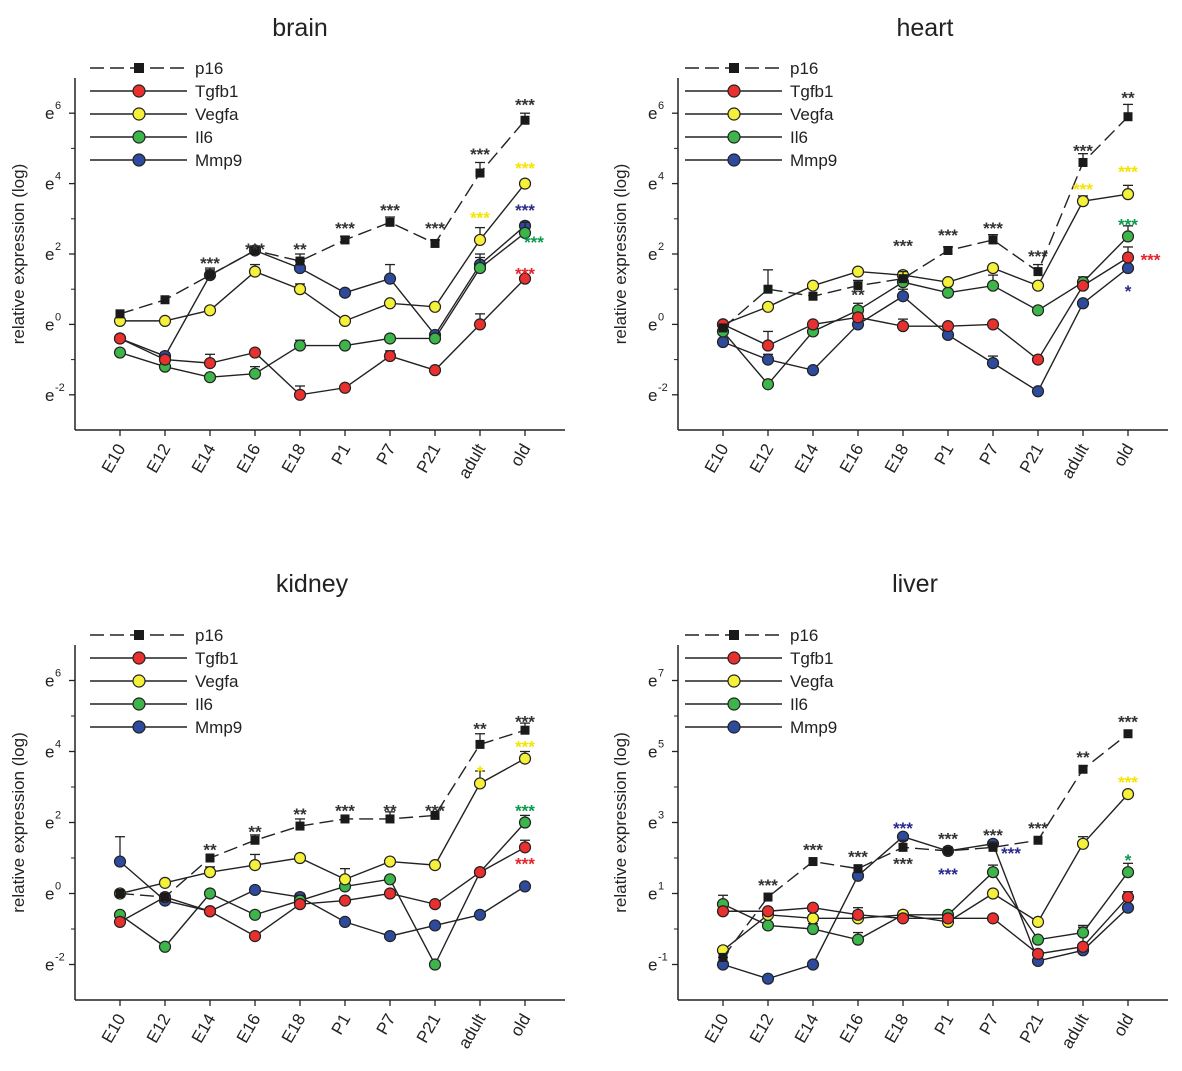 The height and width of the screenshot is (1071, 1182). What do you see at coordinates (1083, 769) in the screenshot?
I see `point-p16-adult` at bounding box center [1083, 769].